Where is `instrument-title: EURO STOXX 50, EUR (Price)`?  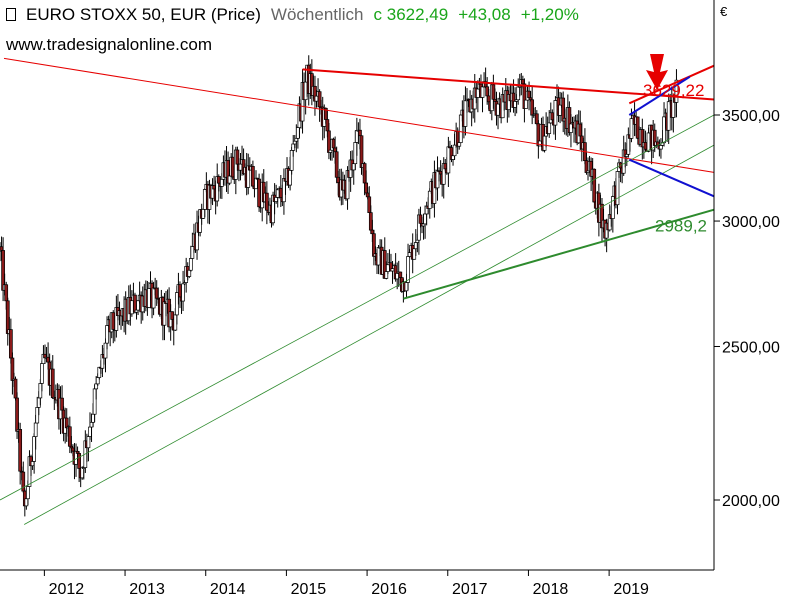 instrument-title: EURO STOXX 50, EUR (Price) is located at coordinates (143, 14).